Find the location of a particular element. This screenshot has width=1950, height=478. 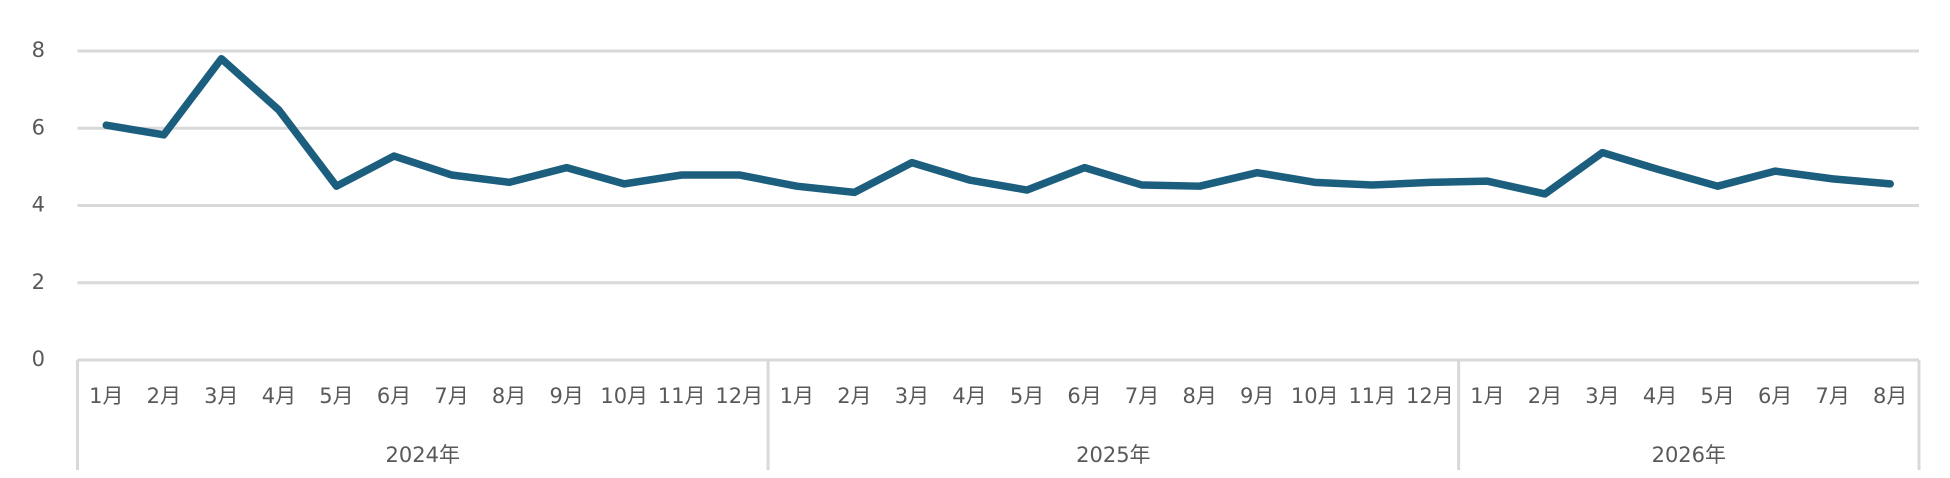

y-tick-label: 2 is located at coordinates (38, 282).